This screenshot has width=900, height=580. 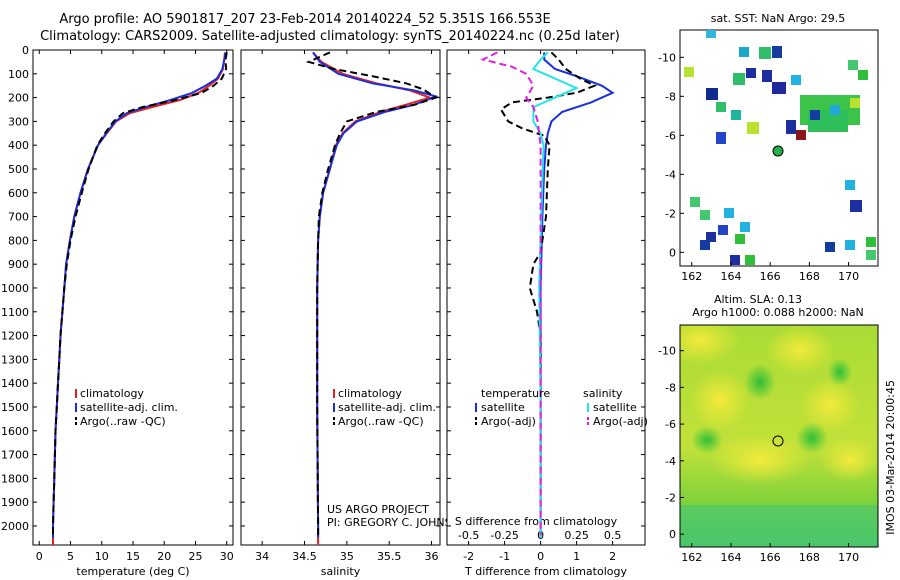 I want to click on depth-tick-label: 800, so click(x=18, y=240).